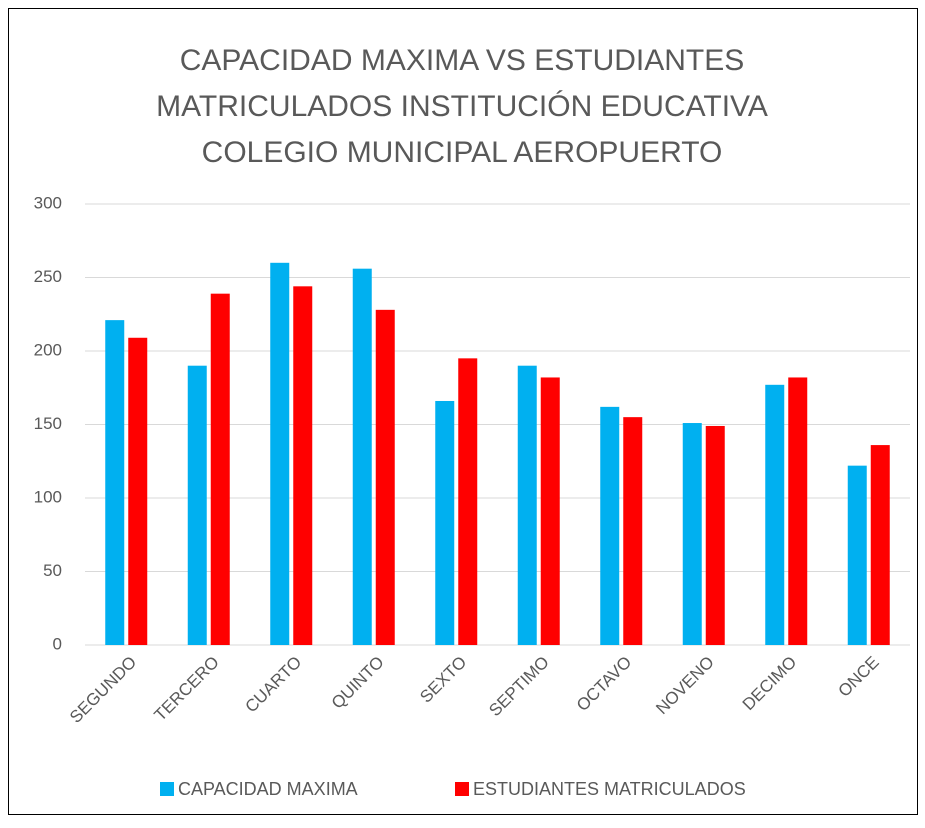 The image size is (925, 828). What do you see at coordinates (268, 789) in the screenshot?
I see `legend-label: CAPACIDAD MAXIMA` at bounding box center [268, 789].